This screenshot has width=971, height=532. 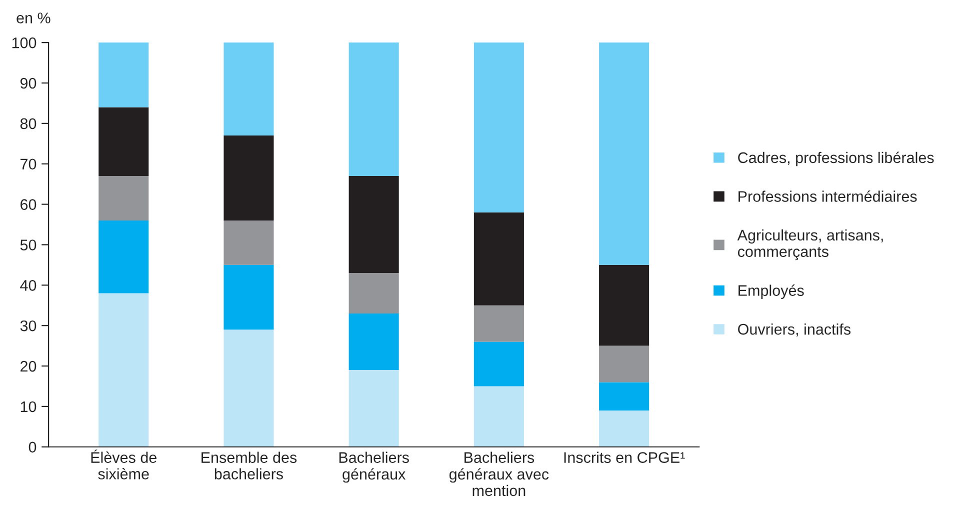 What do you see at coordinates (836, 159) in the screenshot?
I see `legend-label: Cadres, professions libérales` at bounding box center [836, 159].